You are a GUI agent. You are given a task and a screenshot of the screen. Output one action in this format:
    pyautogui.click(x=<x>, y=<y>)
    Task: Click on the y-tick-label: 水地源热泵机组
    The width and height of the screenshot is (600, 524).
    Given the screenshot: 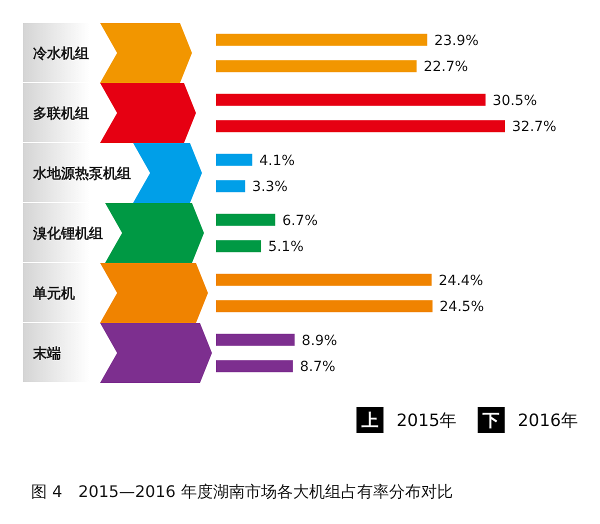 What is the action you would take?
    pyautogui.click(x=81, y=174)
    